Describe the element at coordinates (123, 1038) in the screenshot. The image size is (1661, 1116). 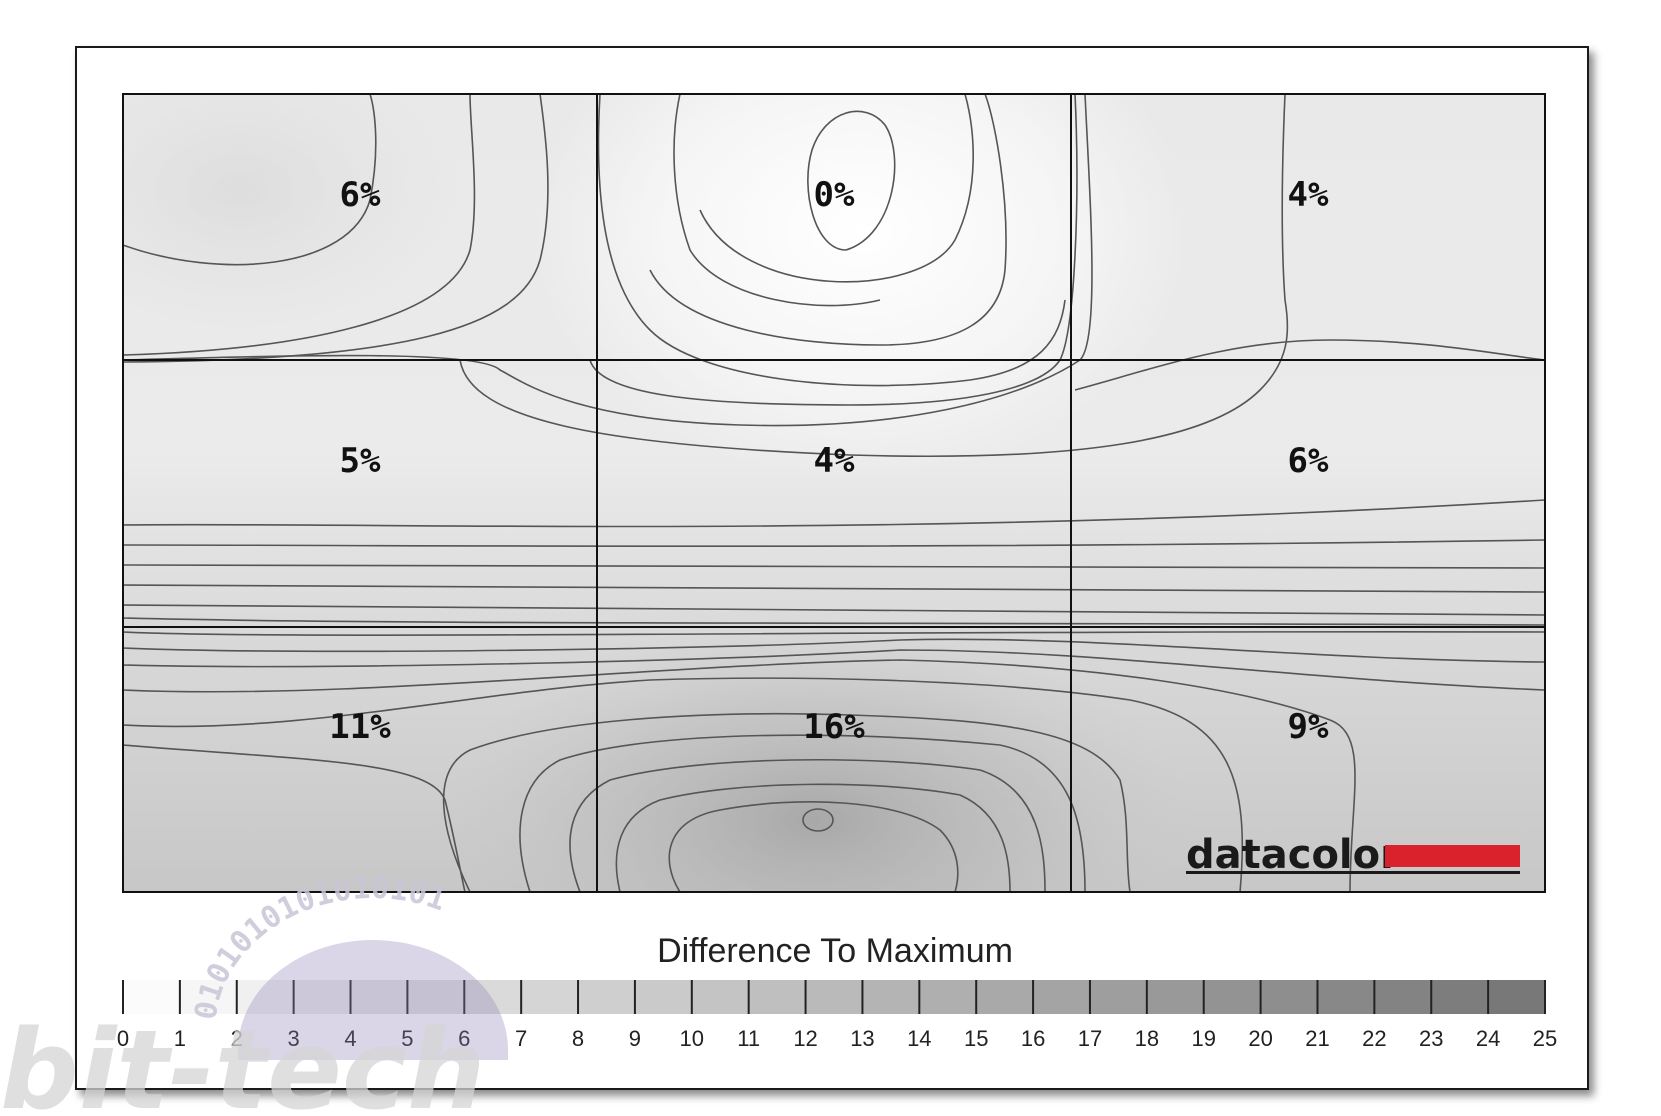
I see `colorbar-tick-label-0: 0` at that location.